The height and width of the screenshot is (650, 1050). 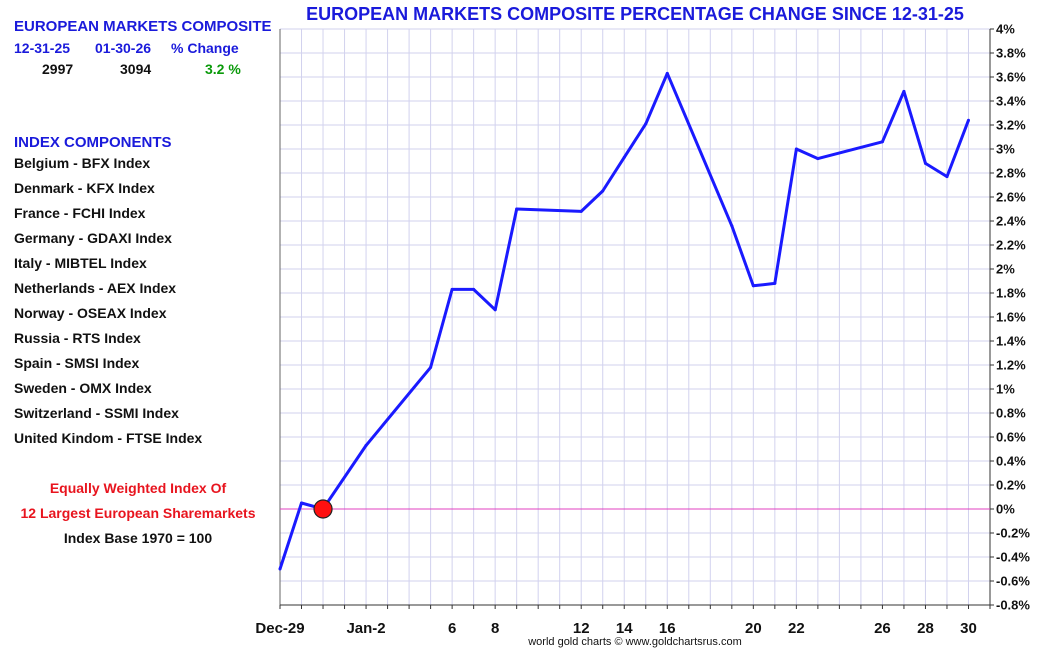 I want to click on y-tick-label: 0.6%, so click(x=1011, y=437).